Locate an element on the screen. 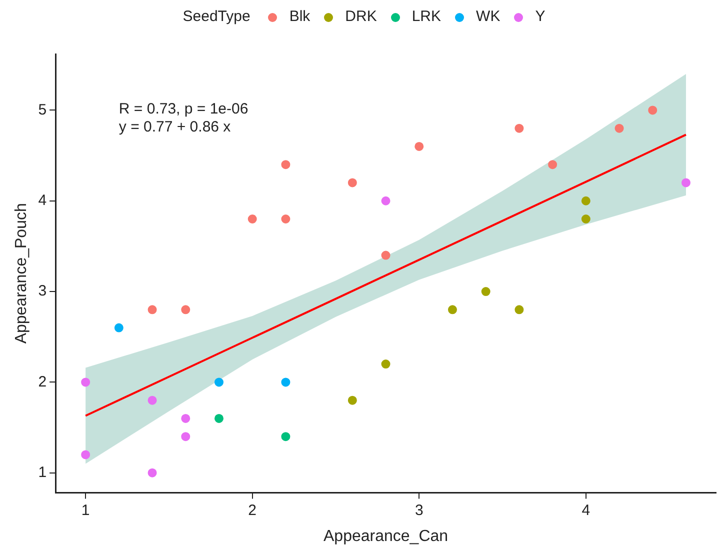  y-tick-label: 3 is located at coordinates (42, 291).